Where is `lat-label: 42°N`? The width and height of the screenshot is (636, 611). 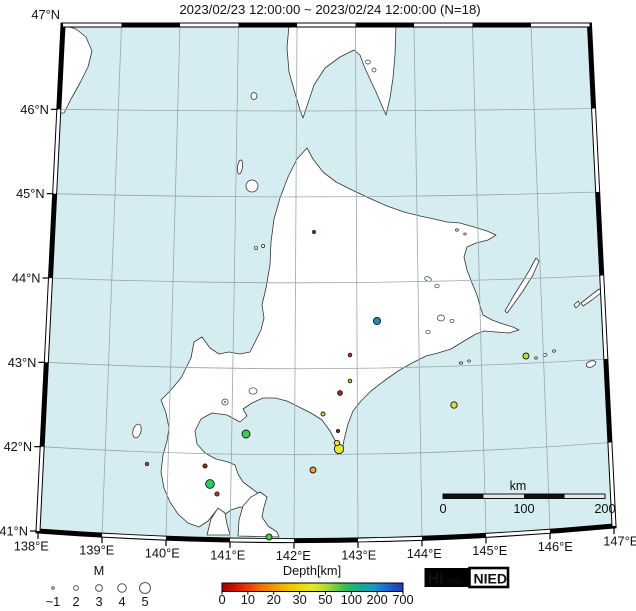 lat-label: 42°N is located at coordinates (18, 446).